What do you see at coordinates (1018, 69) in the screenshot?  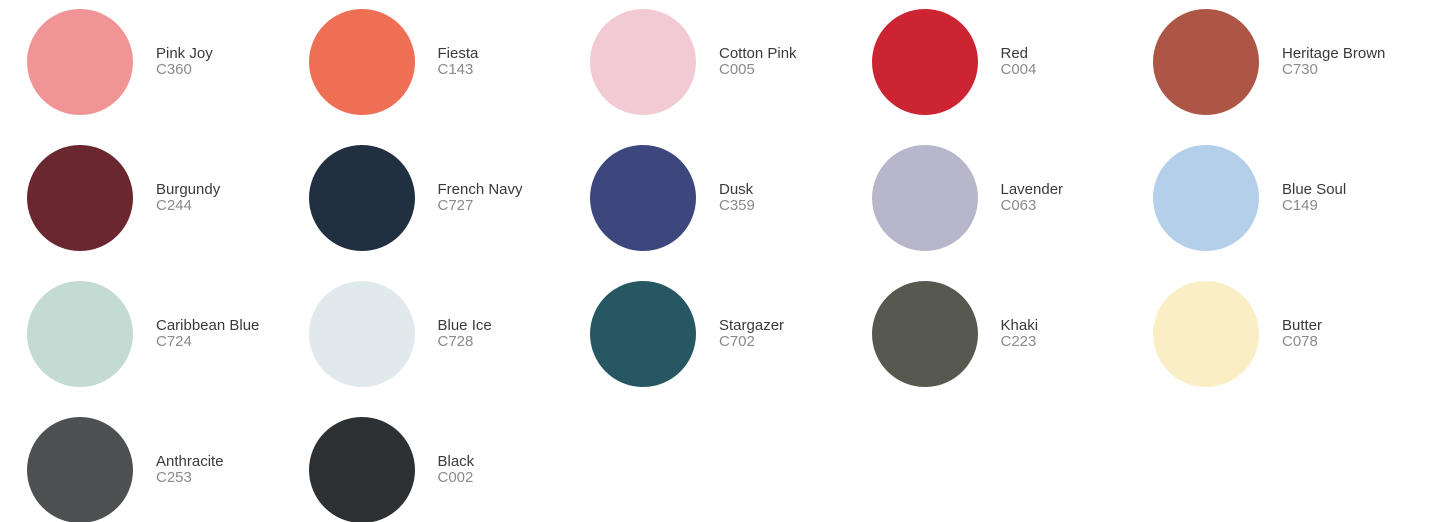 I see `swatch-code: C004` at bounding box center [1018, 69].